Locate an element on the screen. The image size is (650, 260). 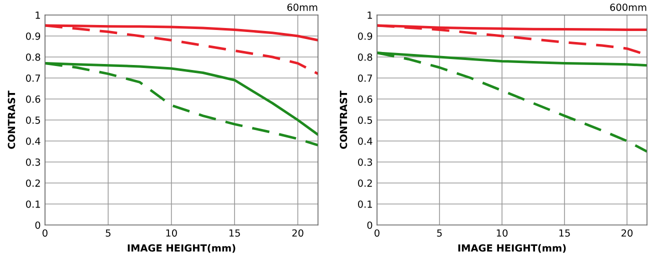
chart-title: 60mm is located at coordinates (302, 7).